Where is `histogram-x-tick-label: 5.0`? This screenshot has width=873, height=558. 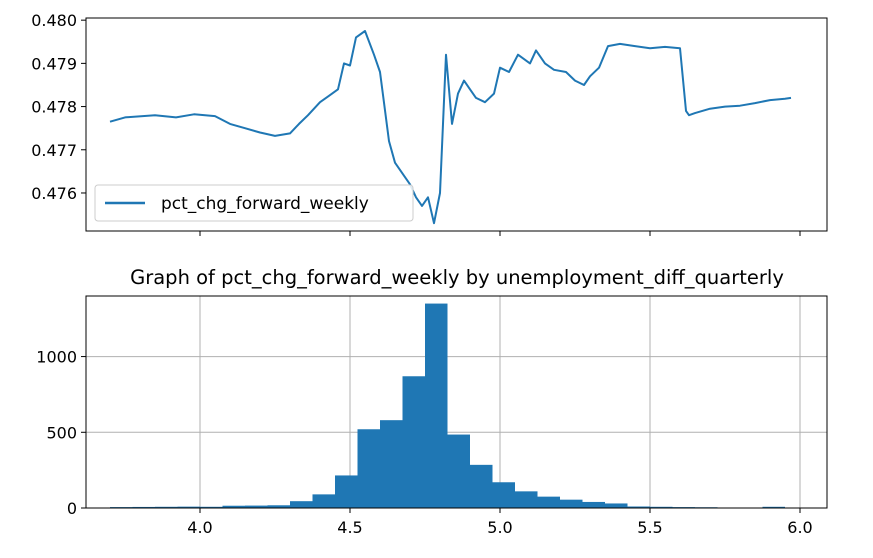
histogram-x-tick-label: 5.0 is located at coordinates (499, 527).